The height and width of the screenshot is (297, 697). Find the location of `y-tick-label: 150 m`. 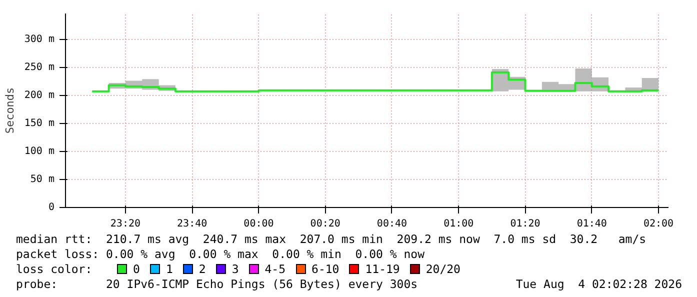

y-tick-label: 150 m is located at coordinates (39, 123).